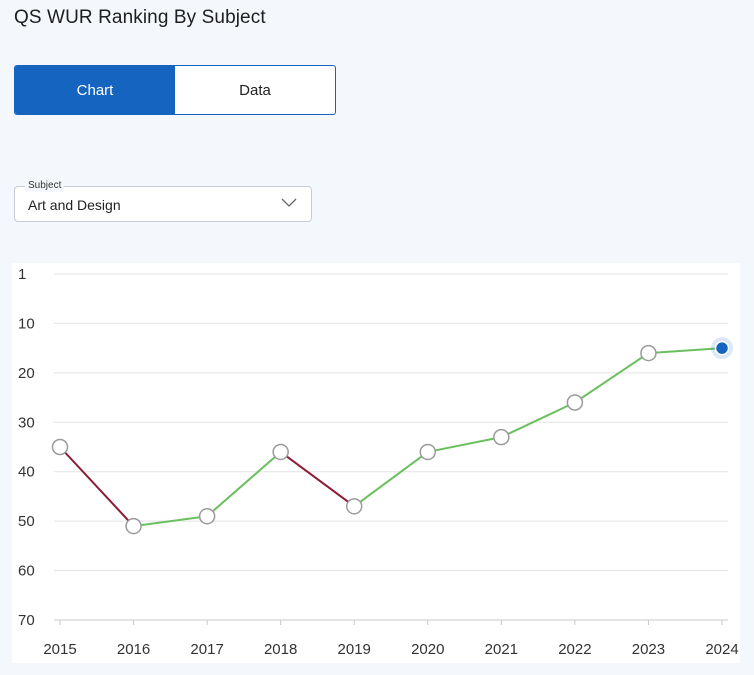  What do you see at coordinates (95, 90) in the screenshot?
I see `chart-tab-button: Chart` at bounding box center [95, 90].